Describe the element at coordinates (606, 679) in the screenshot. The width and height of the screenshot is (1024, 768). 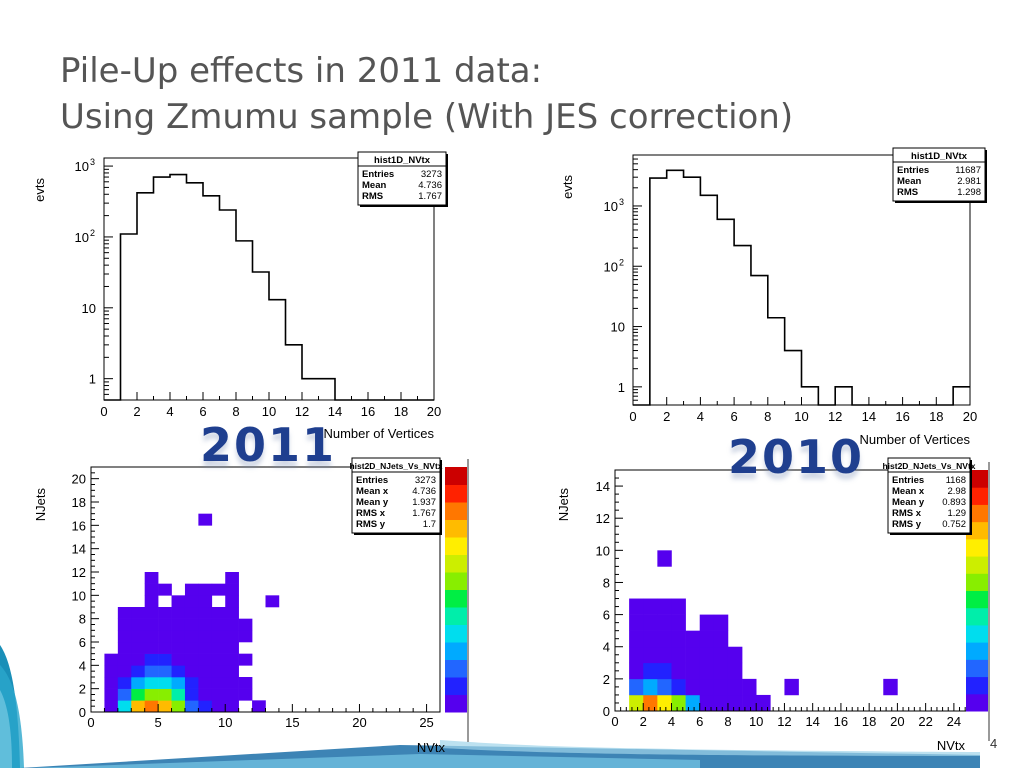
I see `y-tick-label: 2` at that location.